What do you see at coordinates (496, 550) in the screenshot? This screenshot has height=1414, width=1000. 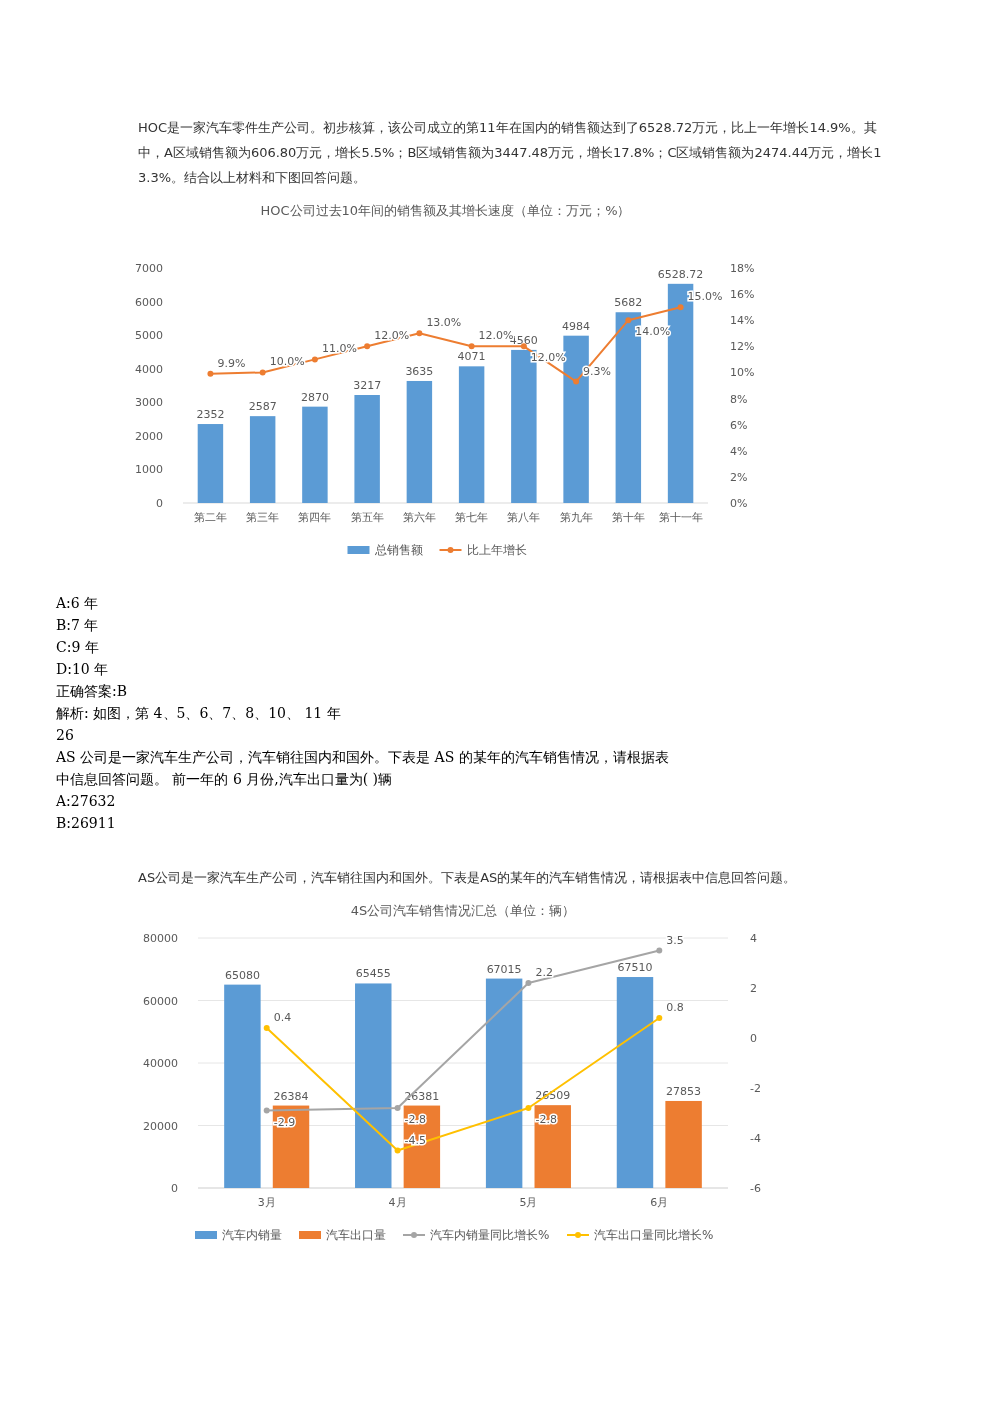 I see `legend-label: 比上年增长` at bounding box center [496, 550].